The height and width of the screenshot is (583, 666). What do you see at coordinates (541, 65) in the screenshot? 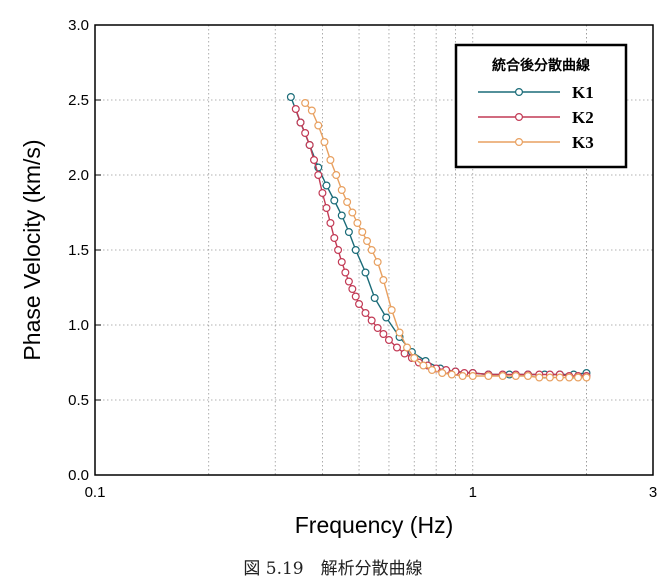
I see `legend-title: 統合後分散曲線` at bounding box center [541, 65].